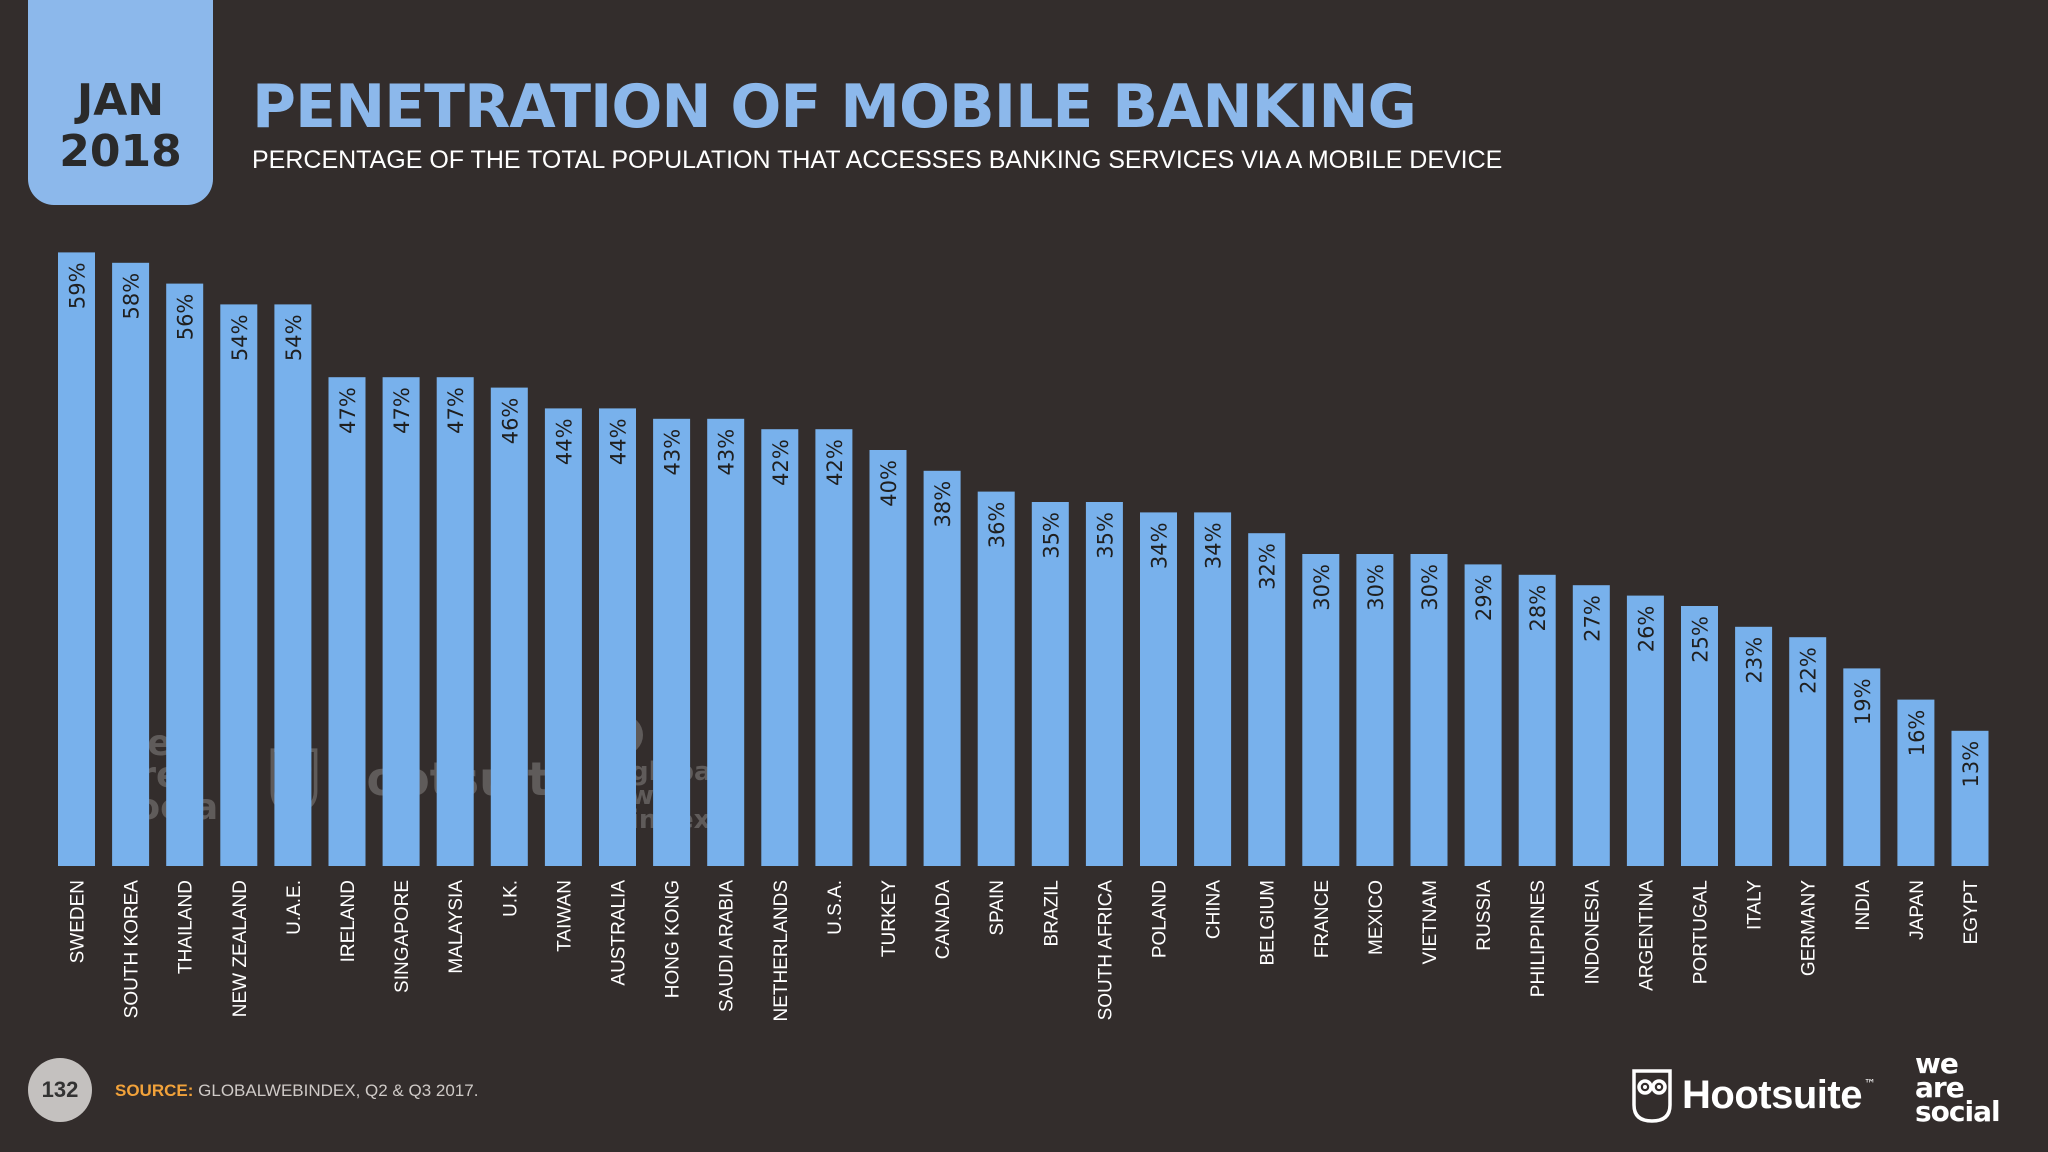 The height and width of the screenshot is (1152, 2048). I want to click on bar-philippines, so click(1537, 720).